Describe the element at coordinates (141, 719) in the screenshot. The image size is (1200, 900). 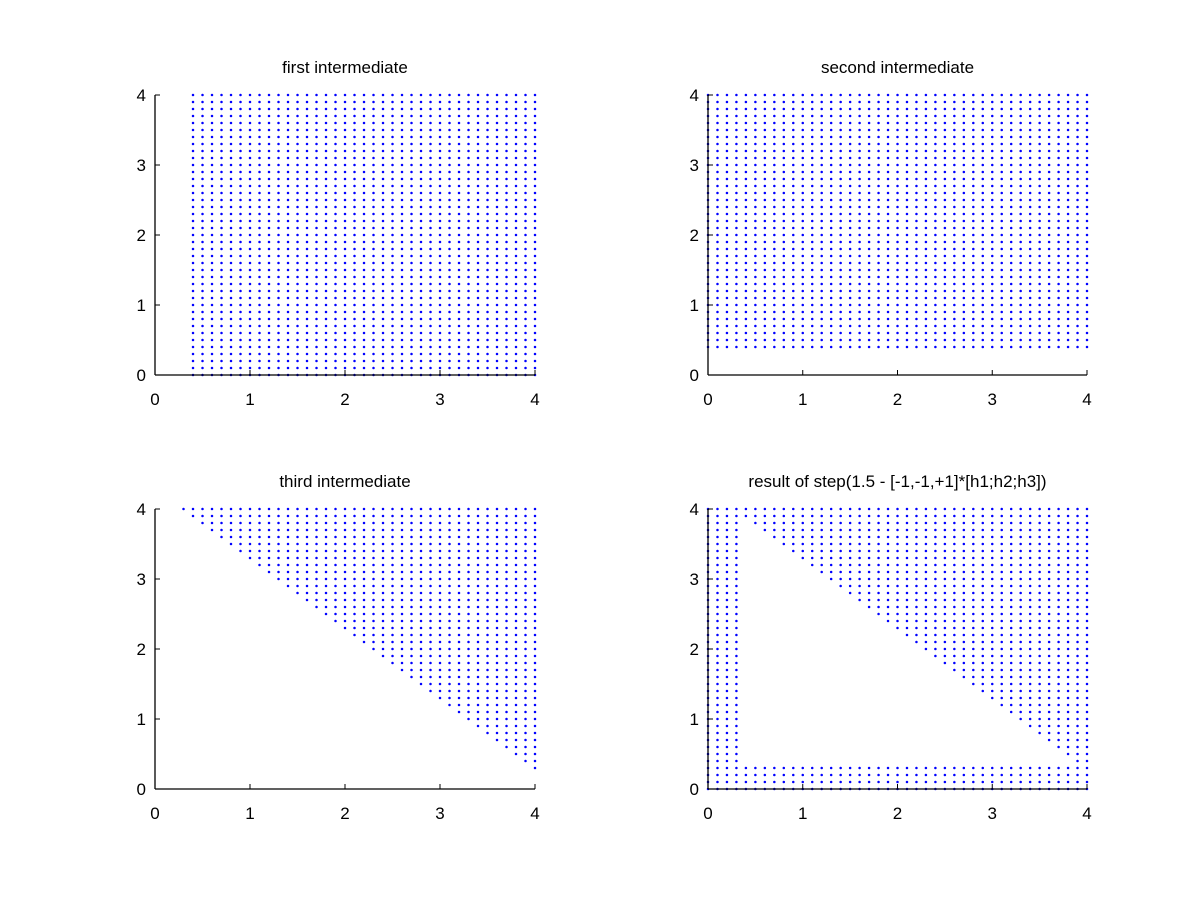
I see `y-tick-label: 1` at that location.